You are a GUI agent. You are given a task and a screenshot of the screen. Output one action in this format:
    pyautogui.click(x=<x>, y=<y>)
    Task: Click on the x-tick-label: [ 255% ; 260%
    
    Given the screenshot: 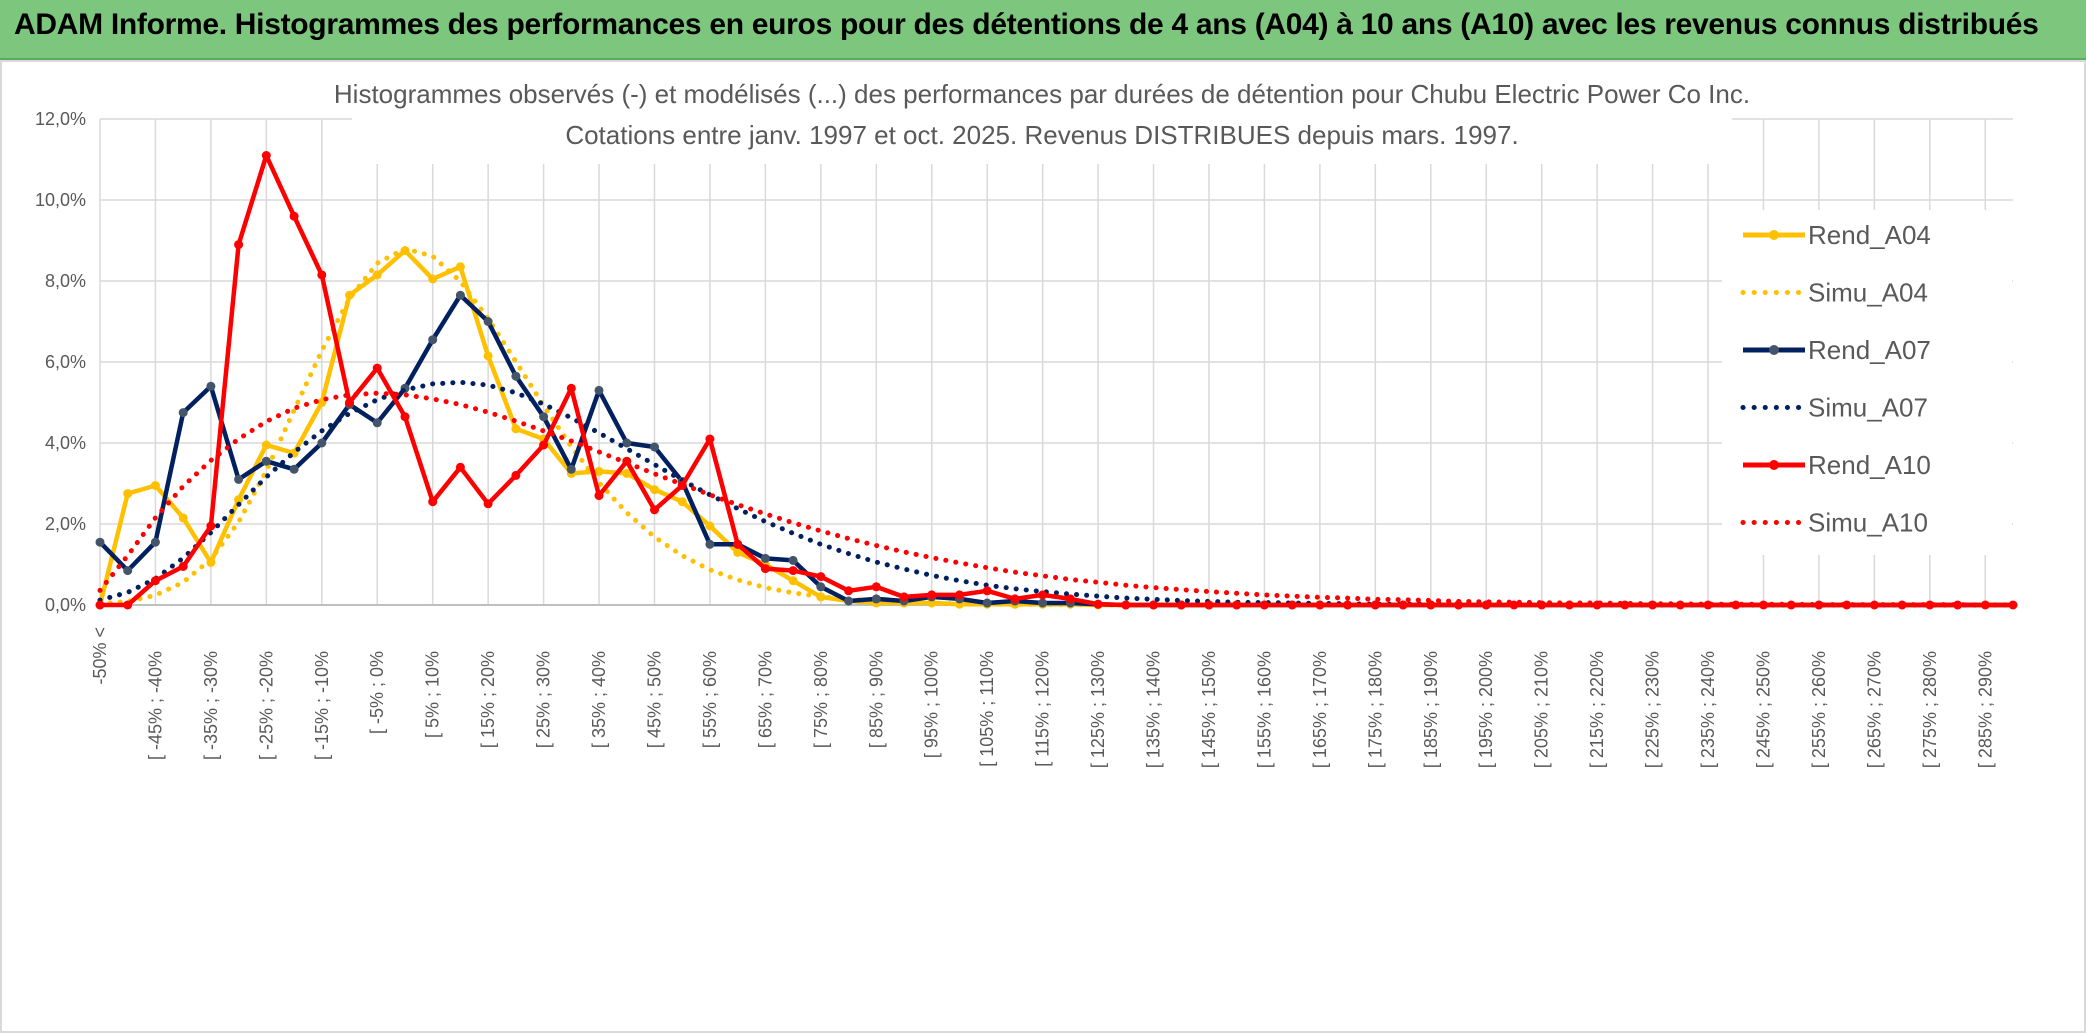 What is the action you would take?
    pyautogui.click(x=1819, y=709)
    